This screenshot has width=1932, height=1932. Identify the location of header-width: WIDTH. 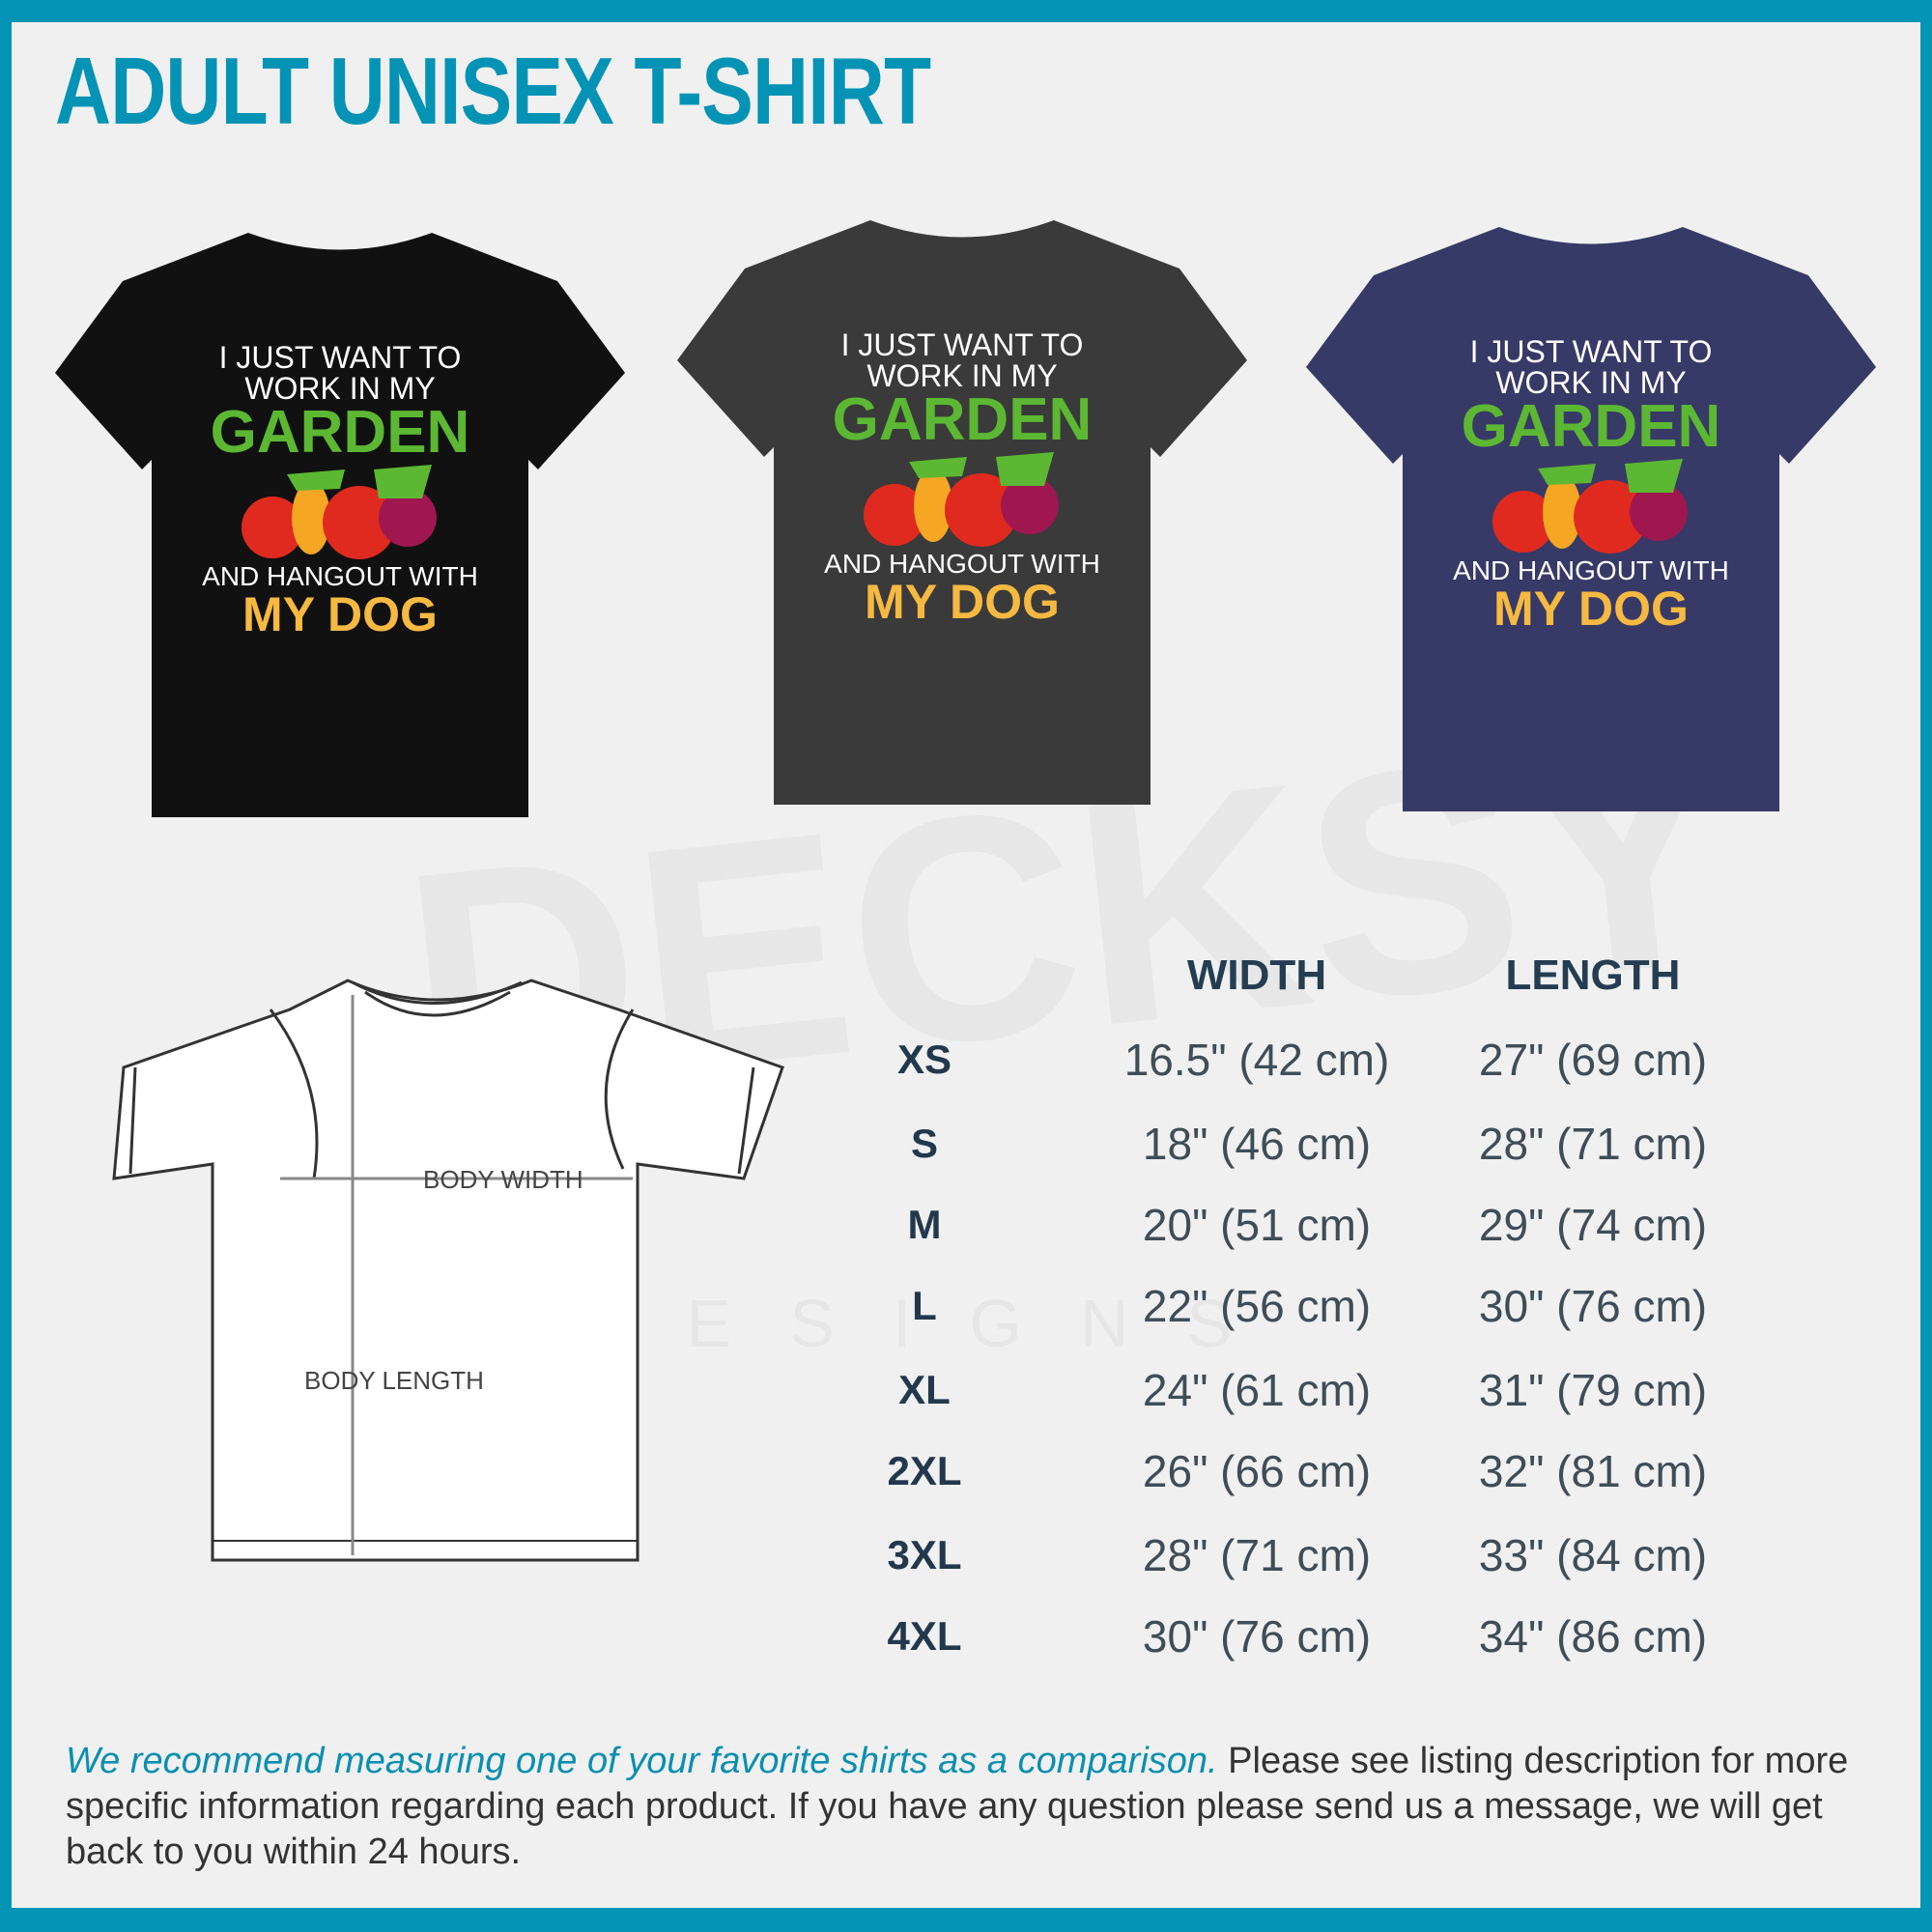
(1256, 975).